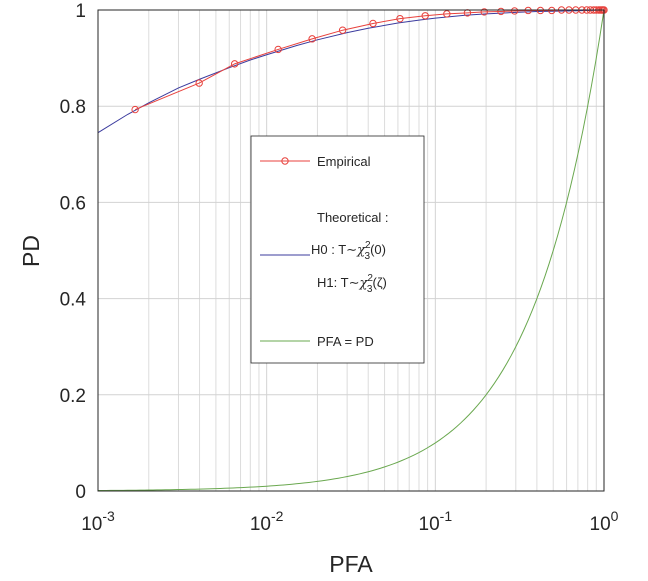 Image resolution: width=648 pixels, height=581 pixels. What do you see at coordinates (80, 11) in the screenshot?
I see `y-tick-label: 1` at bounding box center [80, 11].